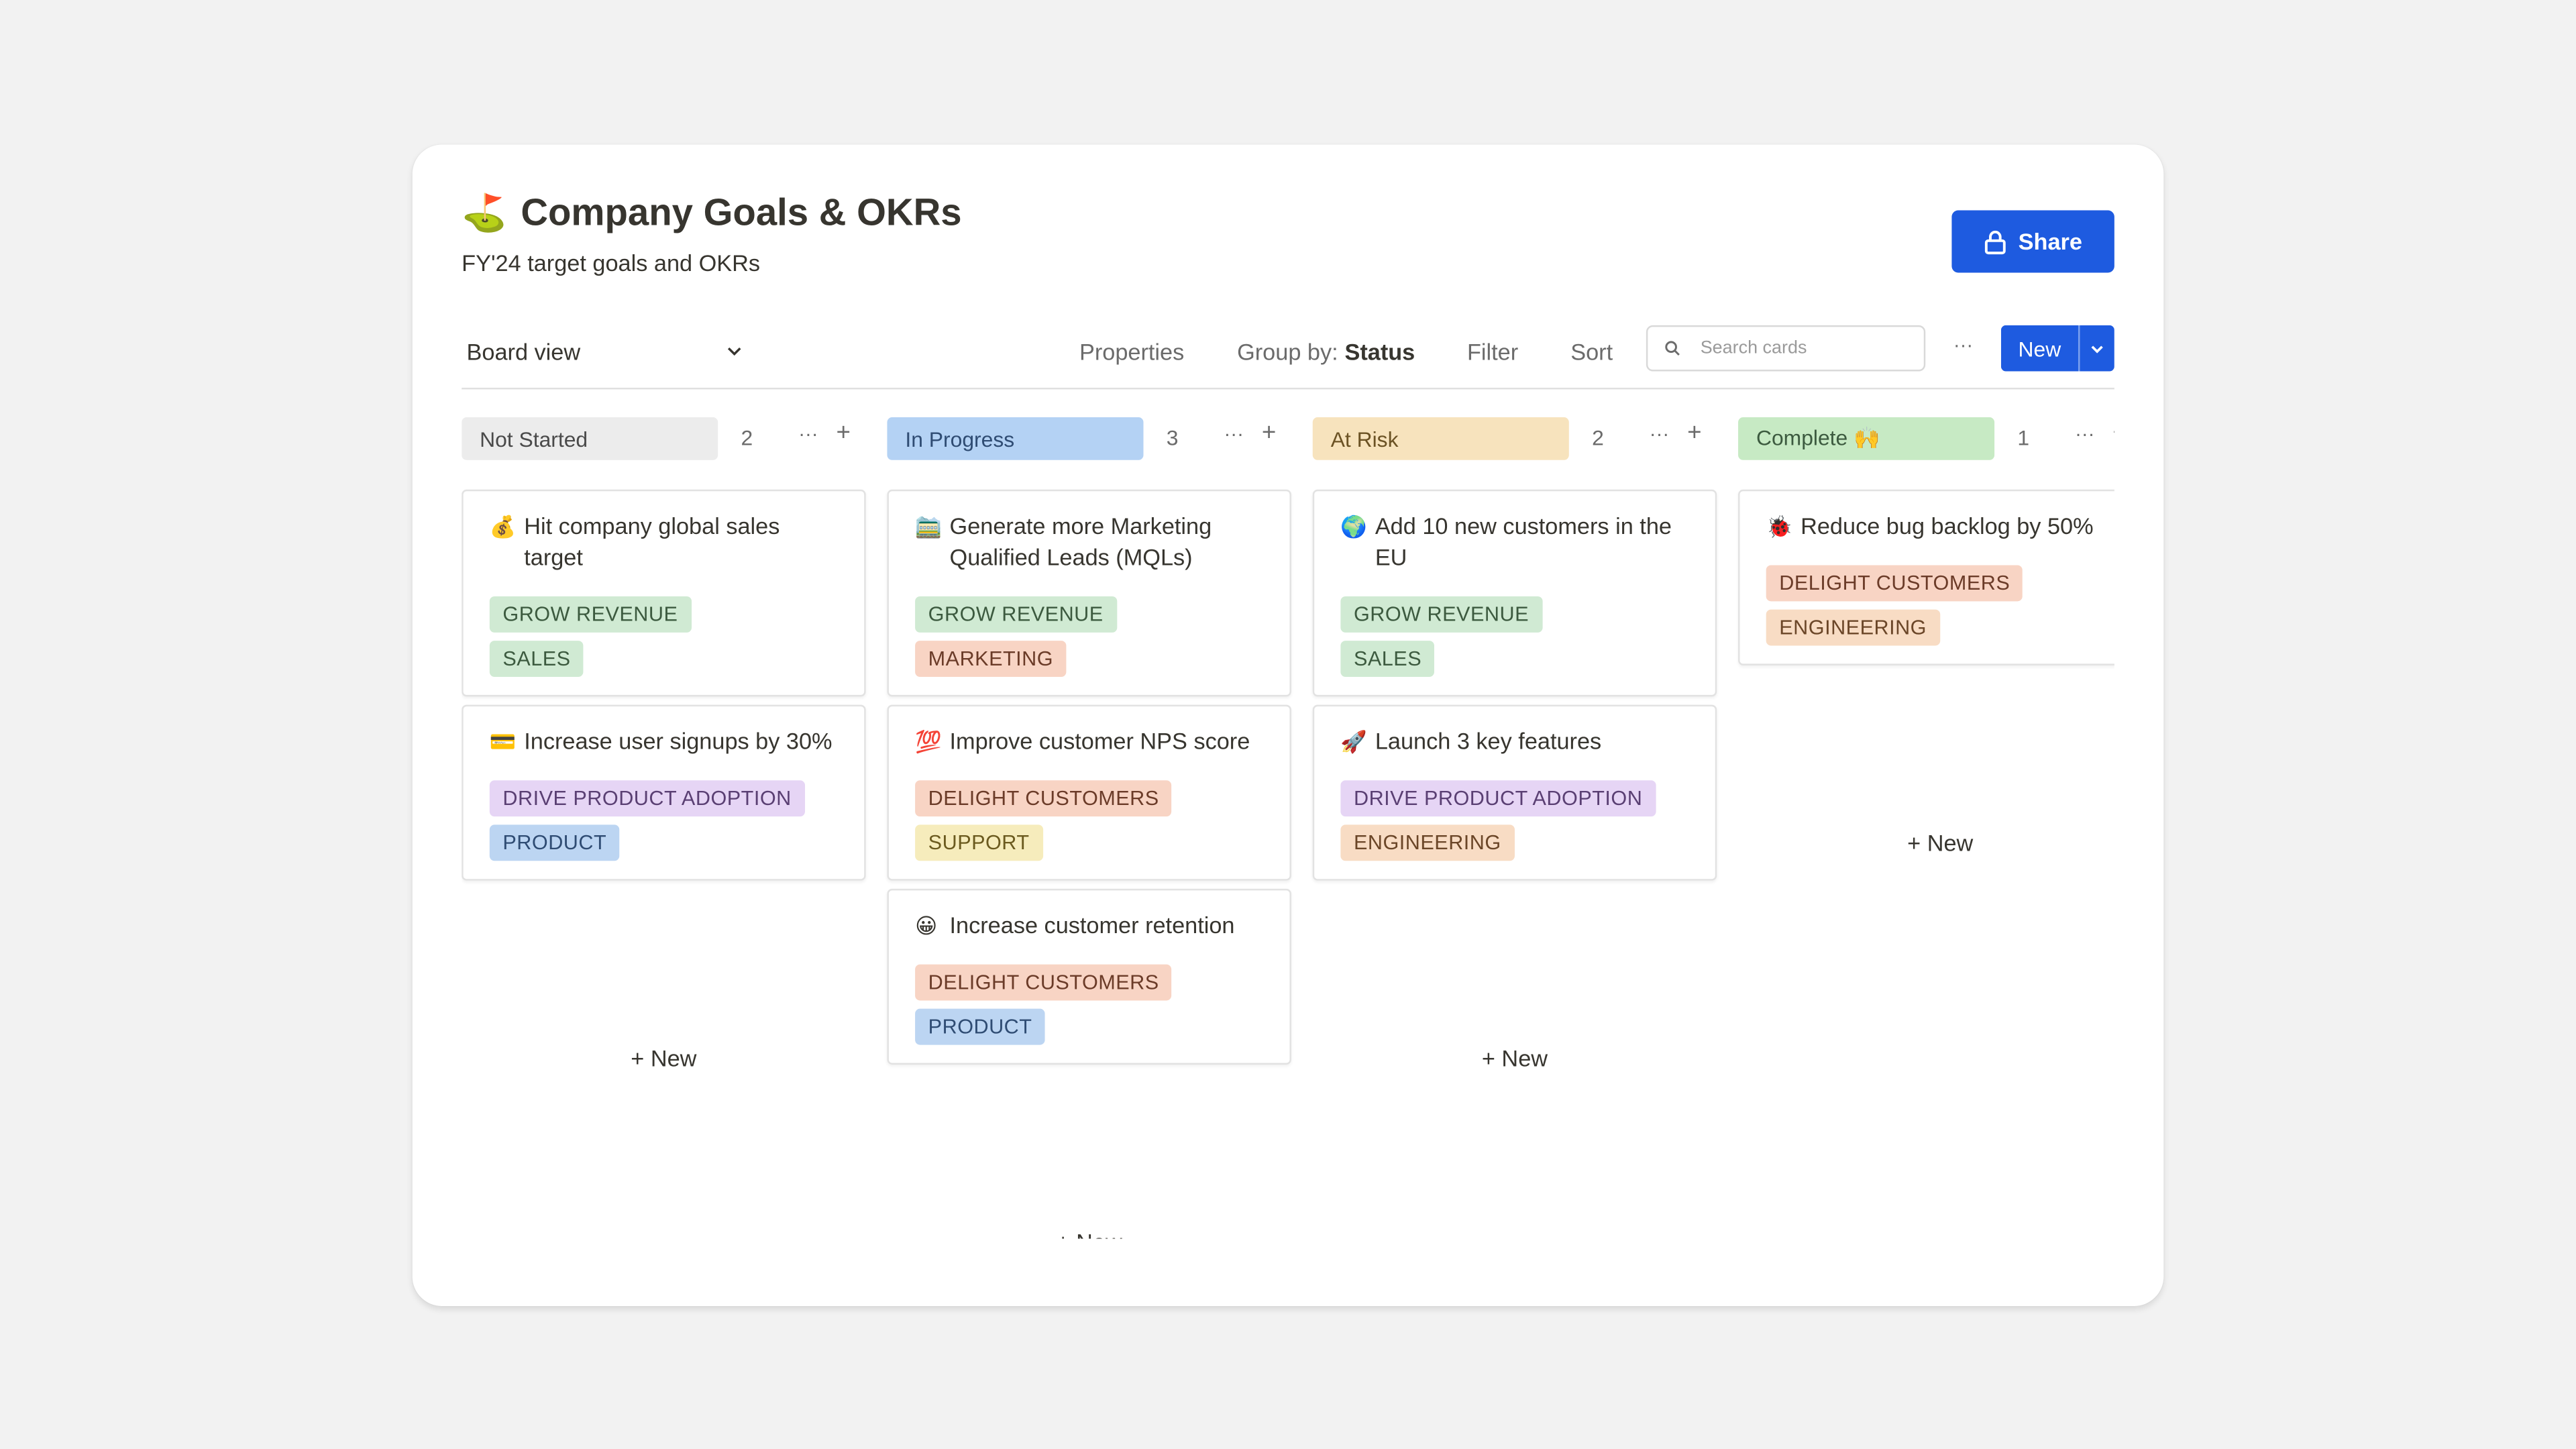 This screenshot has width=2576, height=1449. I want to click on sort-button: Sort, so click(1591, 351).